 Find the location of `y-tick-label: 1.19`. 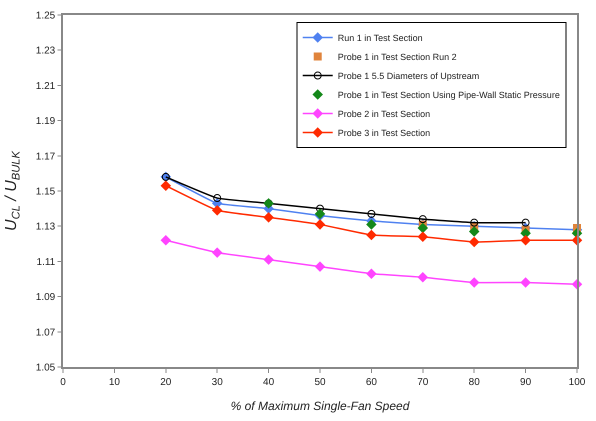

y-tick-label: 1.19 is located at coordinates (46, 122).